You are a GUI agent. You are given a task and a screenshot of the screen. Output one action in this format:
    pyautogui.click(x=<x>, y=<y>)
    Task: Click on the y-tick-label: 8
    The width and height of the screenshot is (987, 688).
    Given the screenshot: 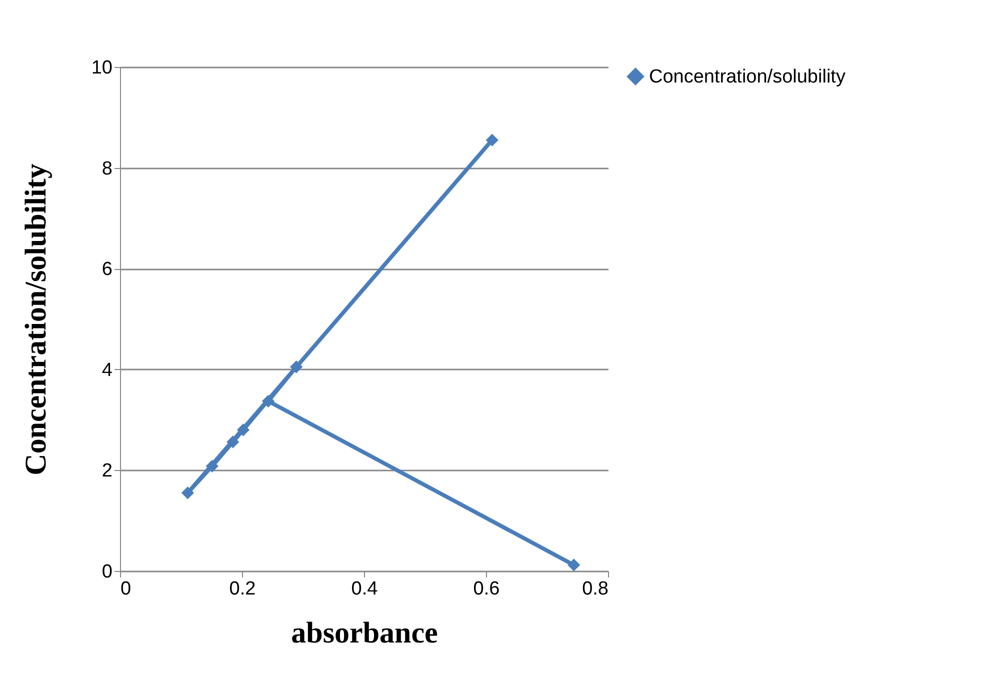 What is the action you would take?
    pyautogui.click(x=107, y=169)
    